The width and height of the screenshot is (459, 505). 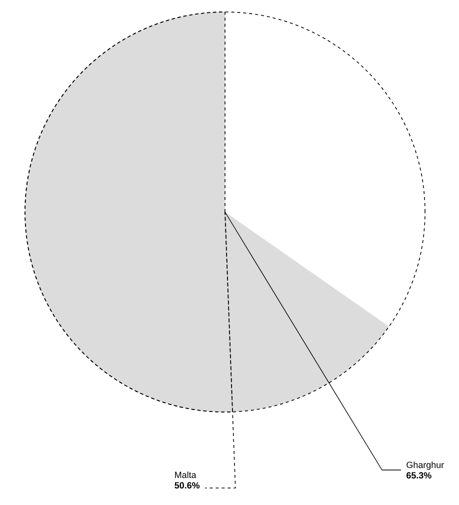 What do you see at coordinates (187, 485) in the screenshot?
I see `data-label: 50.6%` at bounding box center [187, 485].